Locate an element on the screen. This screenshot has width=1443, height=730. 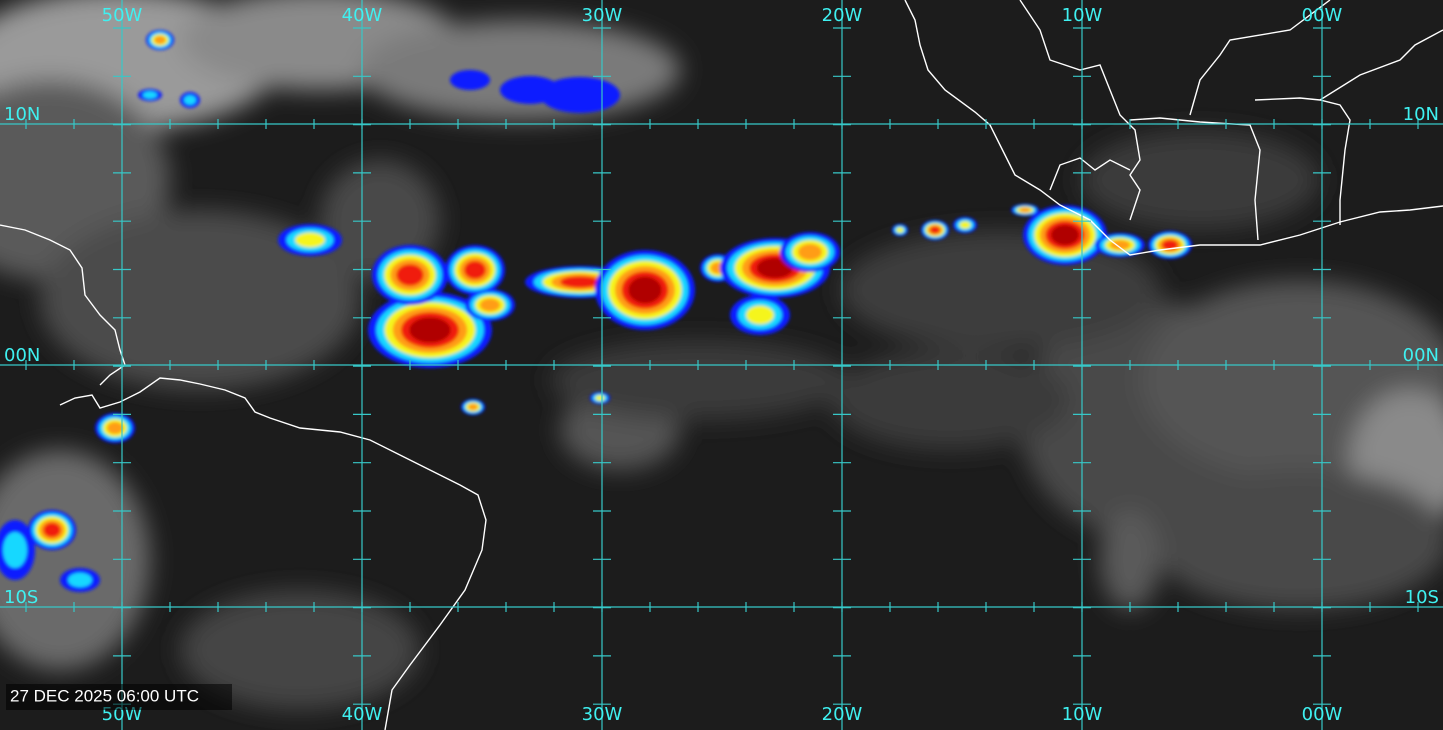
latitude-label-right: 10N is located at coordinates (1421, 114).